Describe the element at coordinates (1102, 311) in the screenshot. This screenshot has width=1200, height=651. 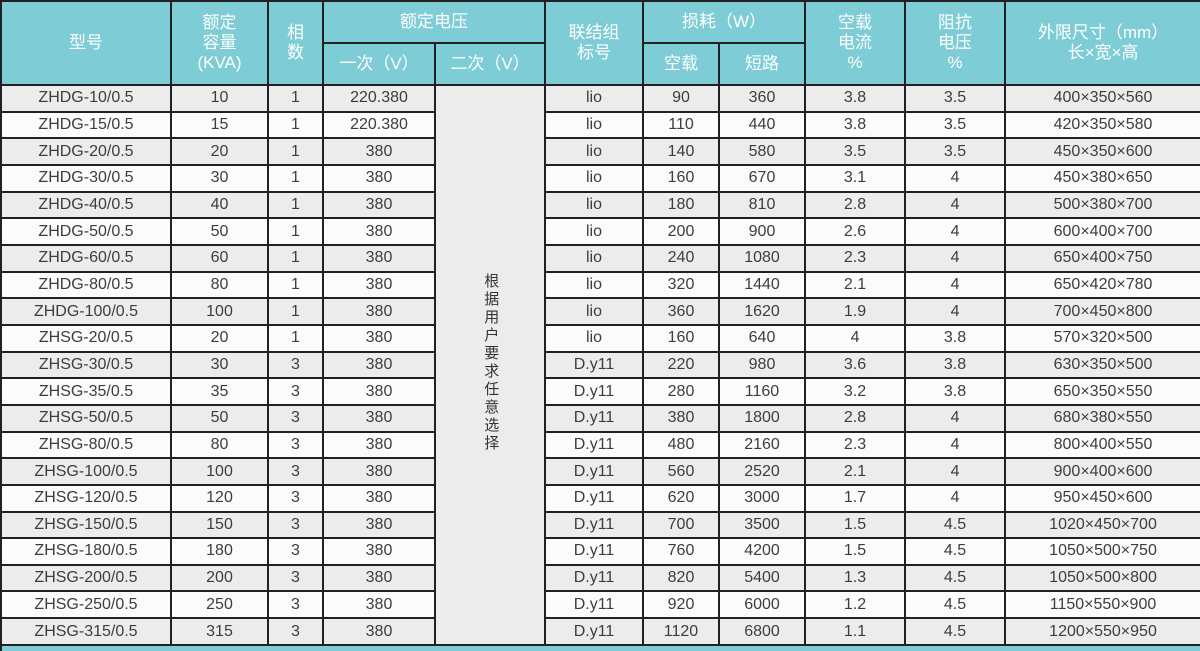
I see `cell-dimensions: 700×450×800` at that location.